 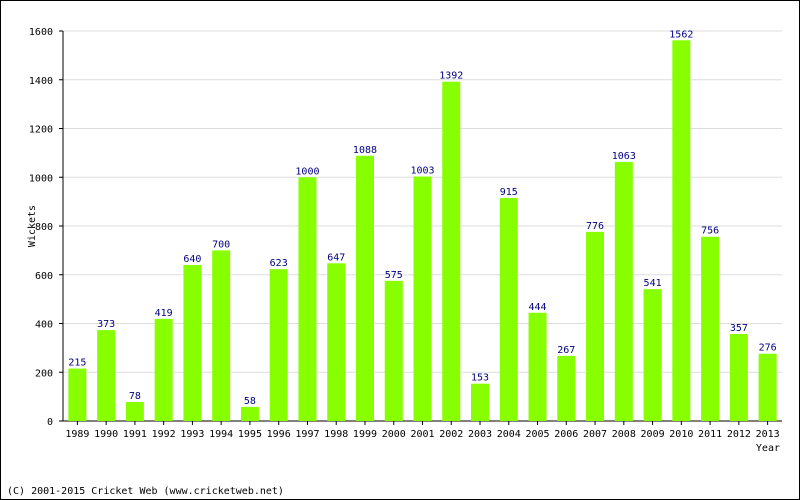 What do you see at coordinates (768, 348) in the screenshot?
I see `data-label: 276` at bounding box center [768, 348].